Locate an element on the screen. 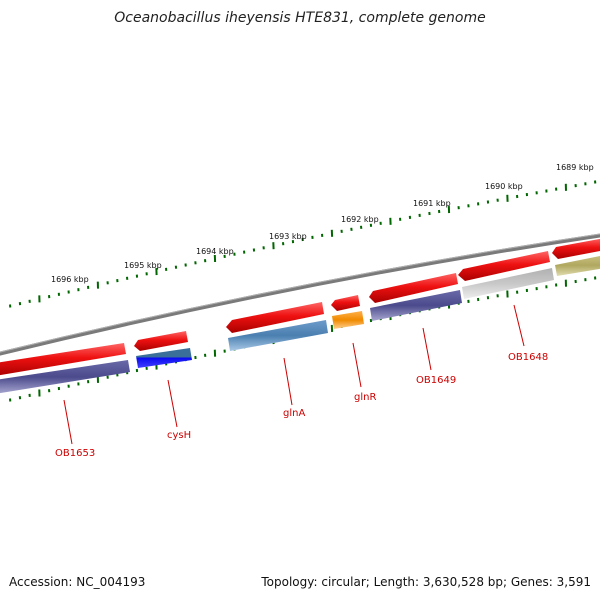 The image size is (600, 600). tick-label-1690: 1690 kbp is located at coordinates (504, 186).